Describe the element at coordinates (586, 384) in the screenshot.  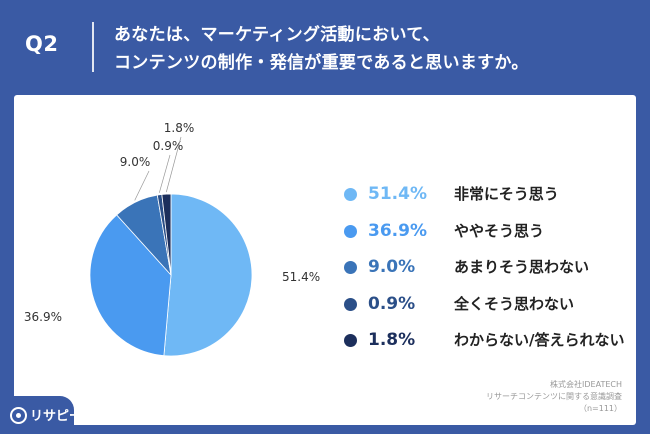
I see `source-company: 株式会社IDEATECH` at that location.